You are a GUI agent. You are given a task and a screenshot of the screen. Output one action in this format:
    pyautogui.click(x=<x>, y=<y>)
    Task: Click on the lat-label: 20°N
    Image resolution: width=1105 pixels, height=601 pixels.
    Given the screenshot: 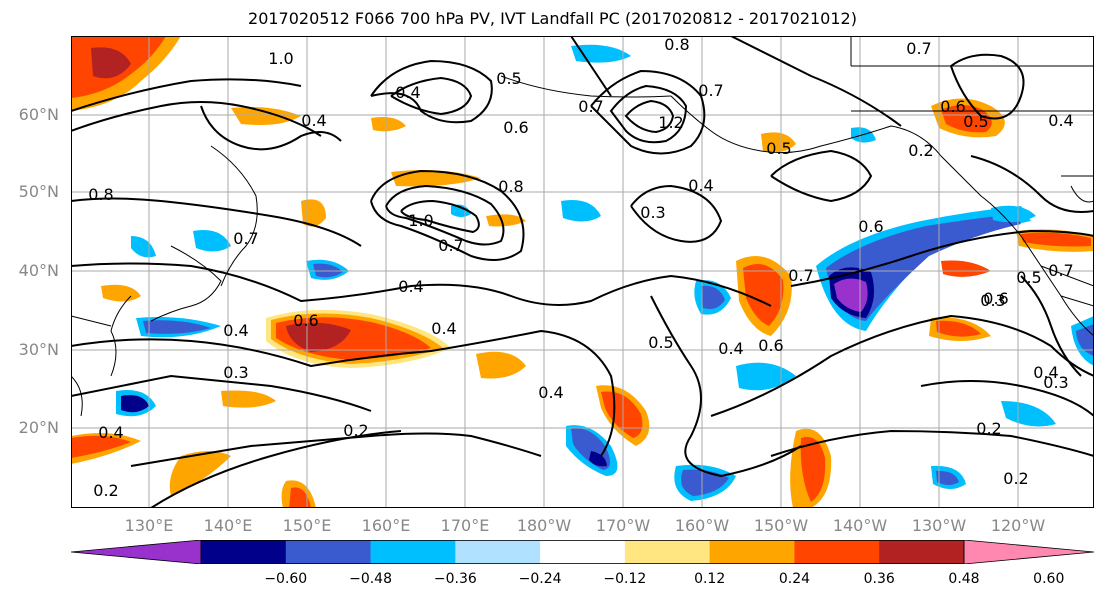 What is the action you would take?
    pyautogui.click(x=38, y=427)
    